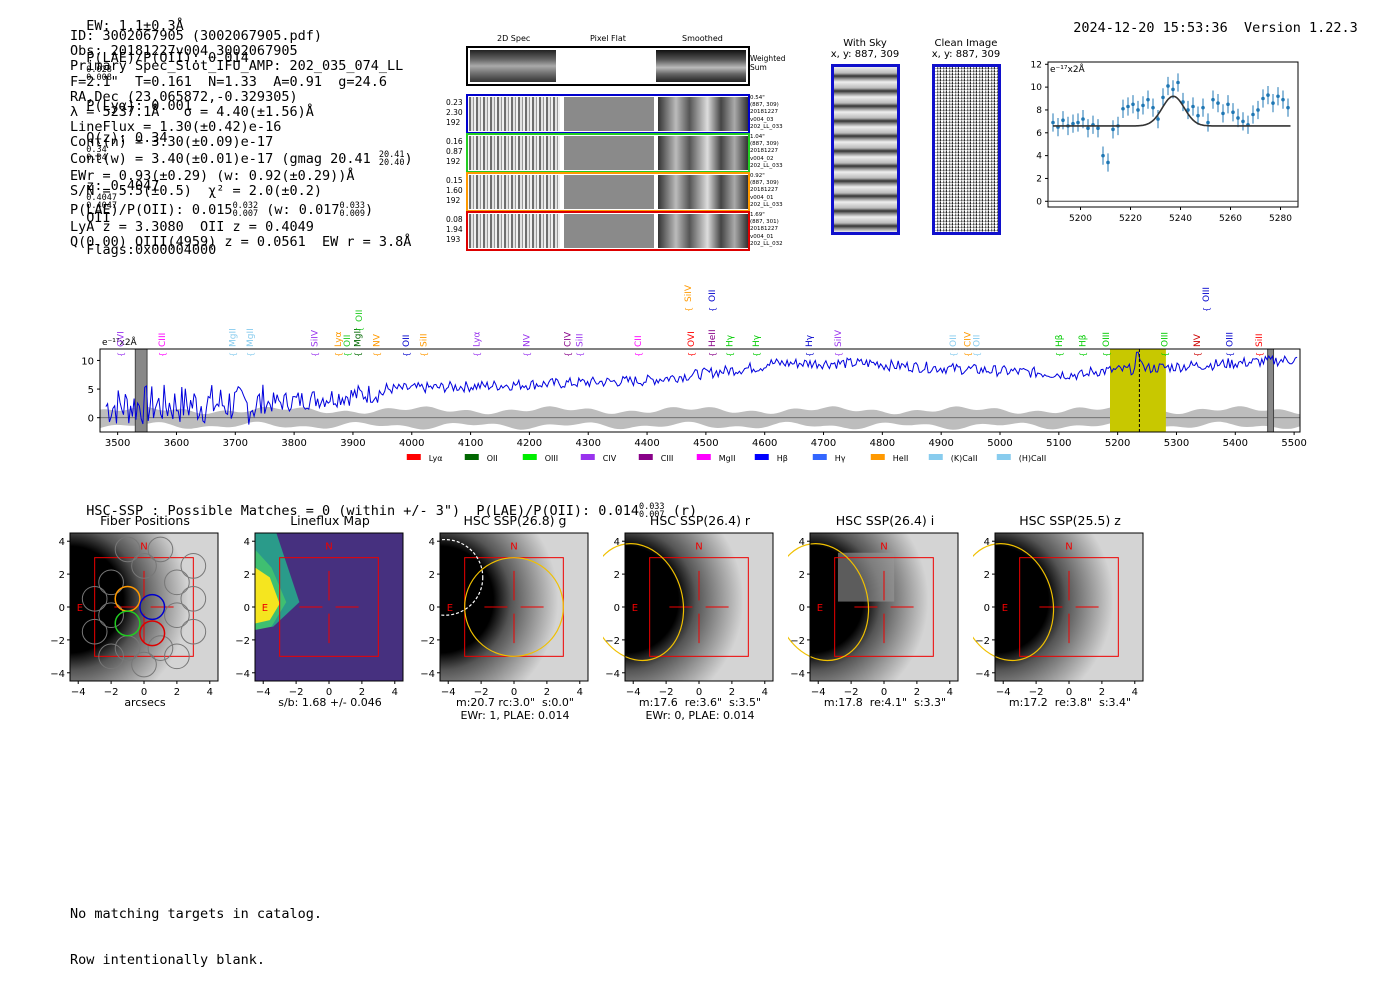  What do you see at coordinates (62, 575) in the screenshot?
I see `panel-ytick-label: 2` at bounding box center [62, 575].